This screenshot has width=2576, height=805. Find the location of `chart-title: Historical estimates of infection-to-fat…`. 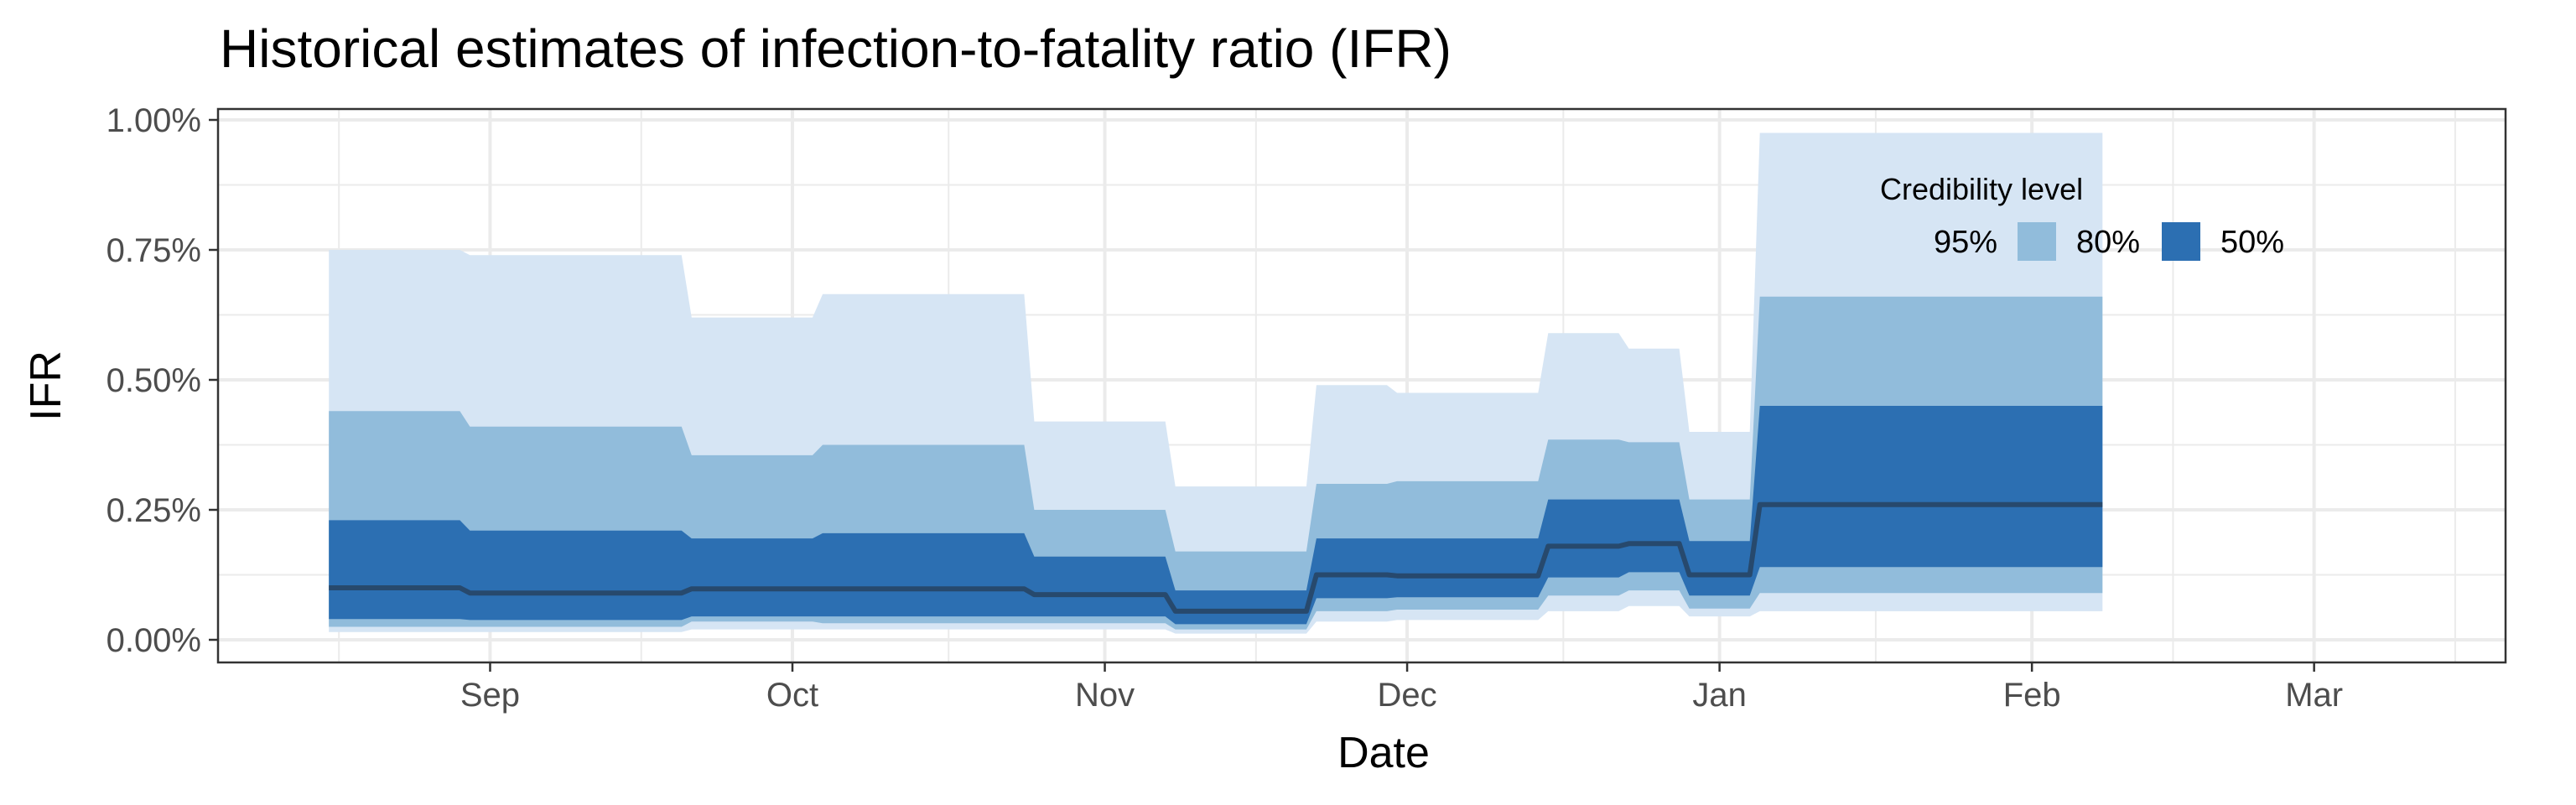

chart-title: Historical estimates of infection-to-fat… is located at coordinates (836, 48).